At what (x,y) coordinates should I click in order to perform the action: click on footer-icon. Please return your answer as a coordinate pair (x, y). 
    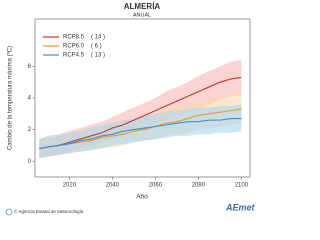
    Looking at the image, I should click on (9, 212).